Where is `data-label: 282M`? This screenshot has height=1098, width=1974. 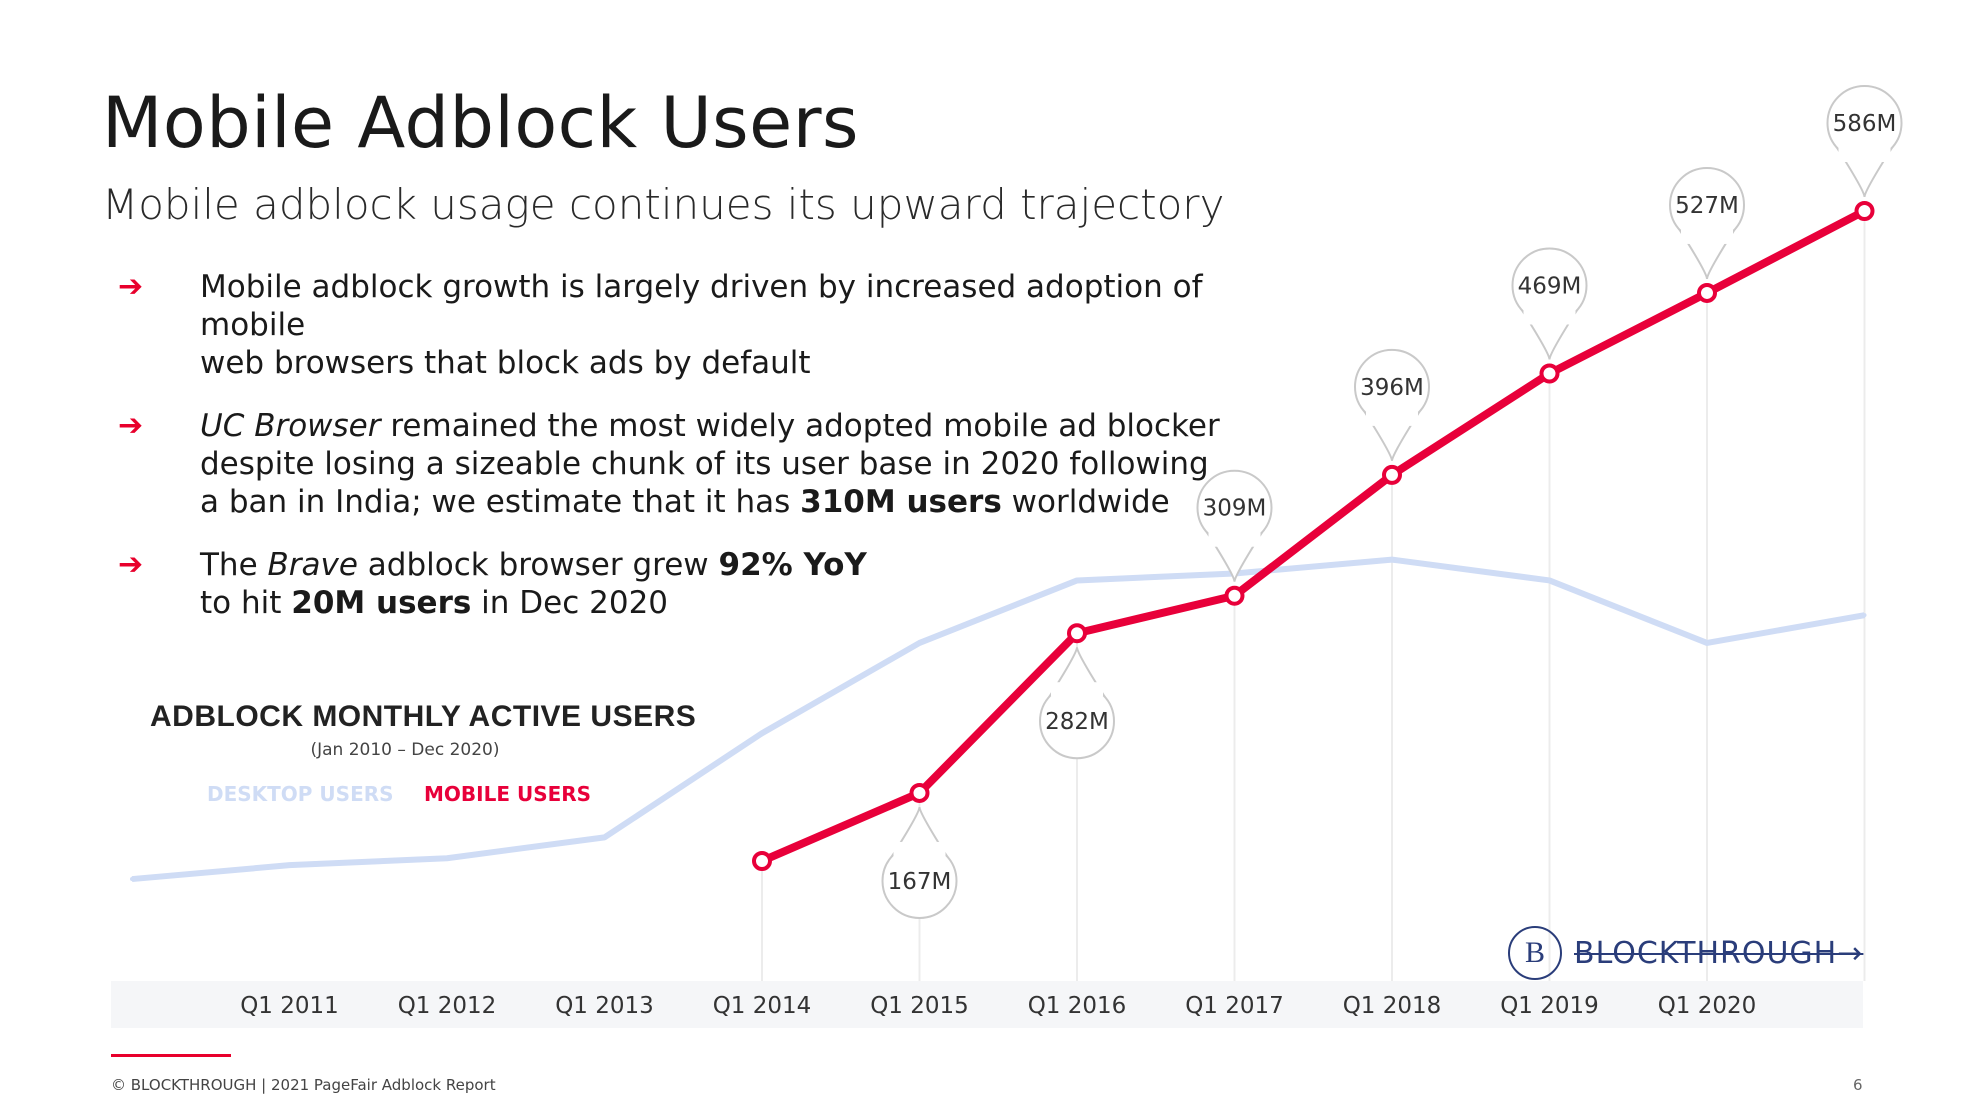
data-label: 282M is located at coordinates (1077, 722).